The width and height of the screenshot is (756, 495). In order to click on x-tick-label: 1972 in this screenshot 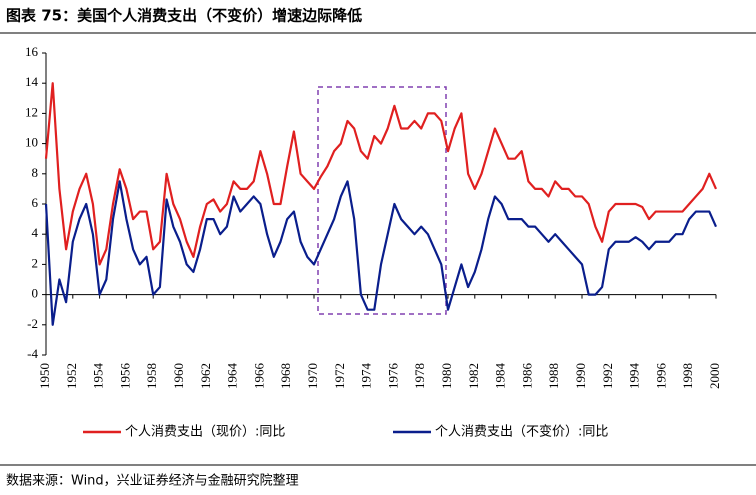, I will do `click(339, 376)`.